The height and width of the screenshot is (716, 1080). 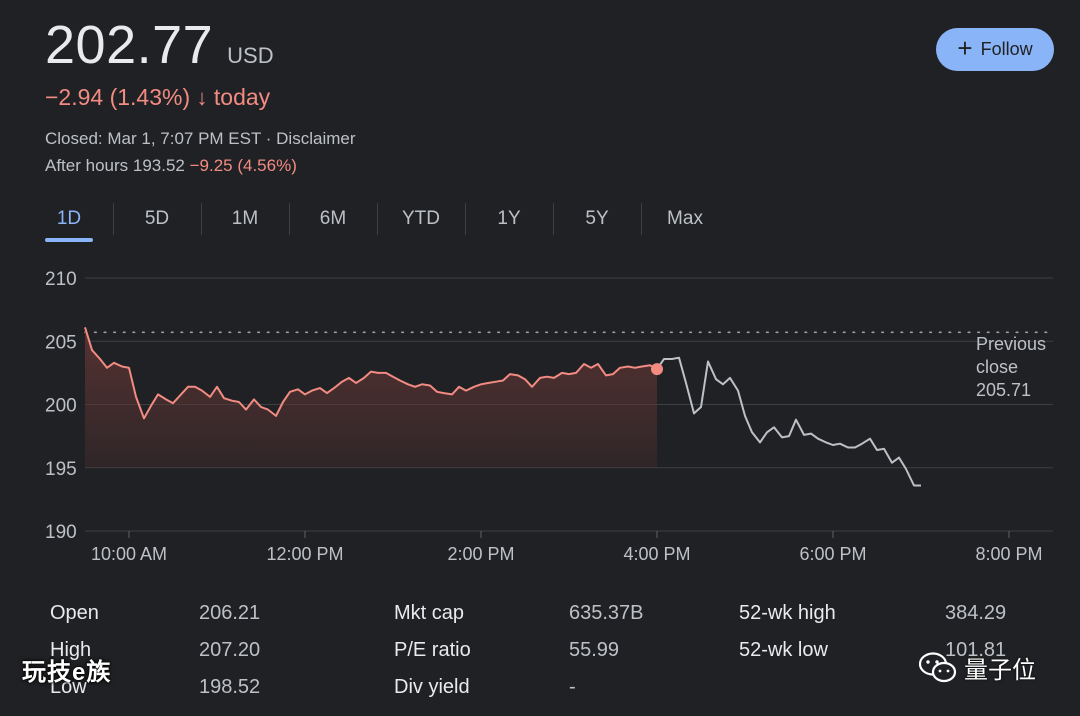 I want to click on stat-mktcap-label: Mkt cap, so click(x=429, y=613).